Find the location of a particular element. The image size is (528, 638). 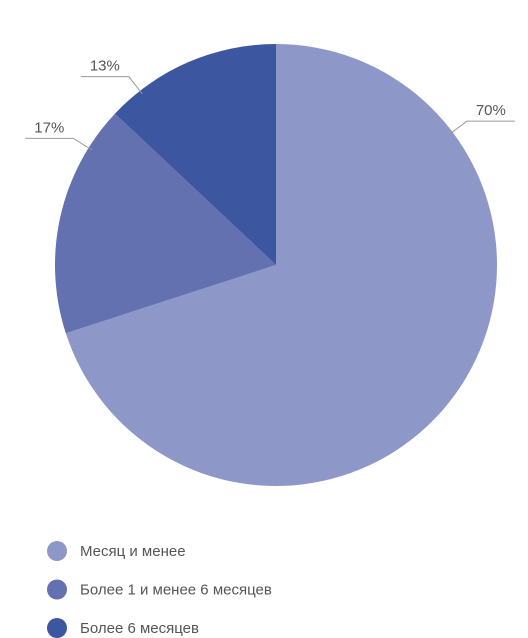

data-label: 13% is located at coordinates (105, 66).